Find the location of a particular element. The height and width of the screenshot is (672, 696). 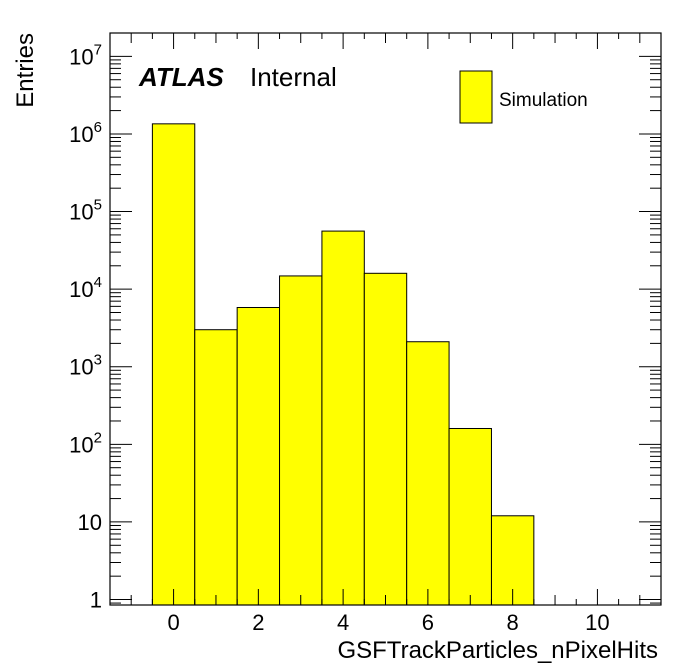

y-tick-label: 10² is located at coordinates (85, 443).